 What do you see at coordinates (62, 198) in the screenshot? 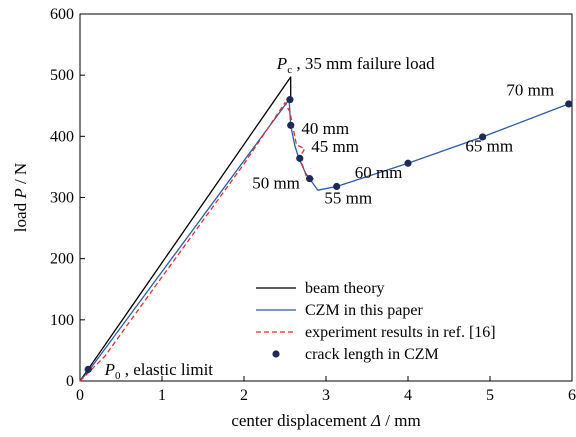
I see `y-tick-label: 300` at bounding box center [62, 198].